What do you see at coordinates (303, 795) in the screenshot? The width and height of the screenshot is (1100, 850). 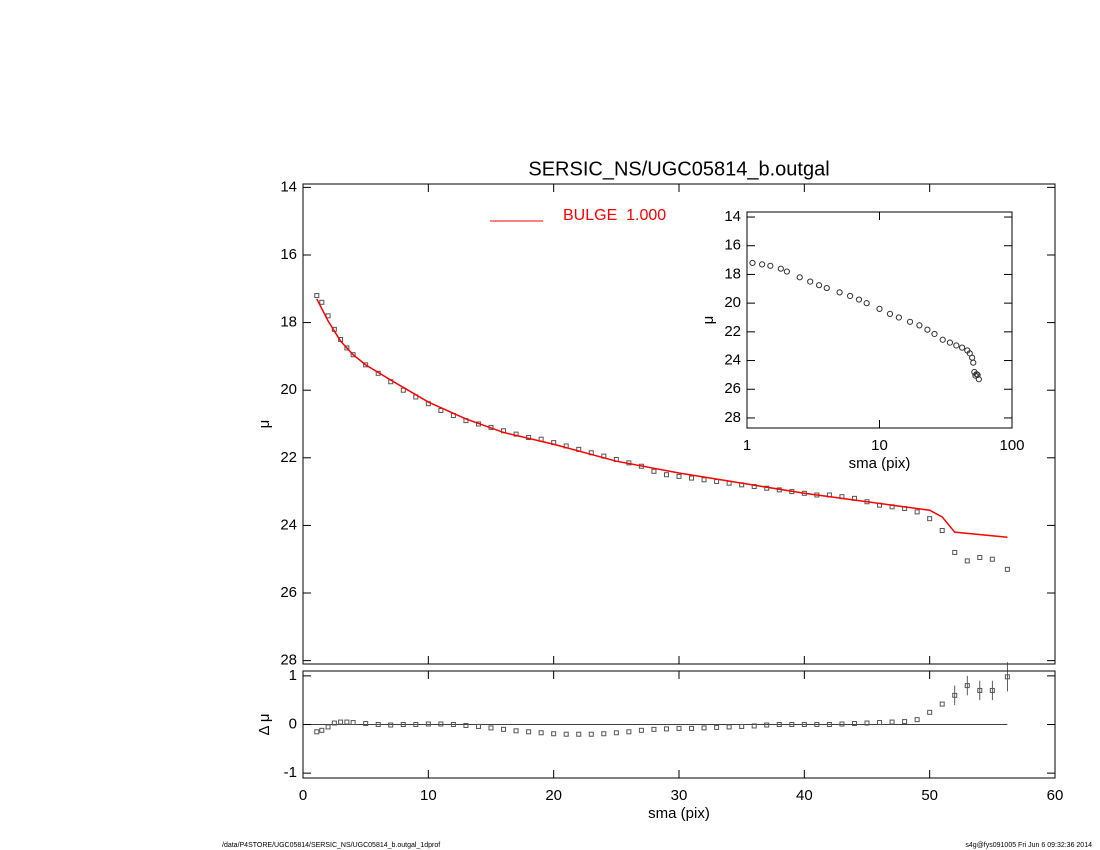 I see `x-tick-label: 0` at bounding box center [303, 795].